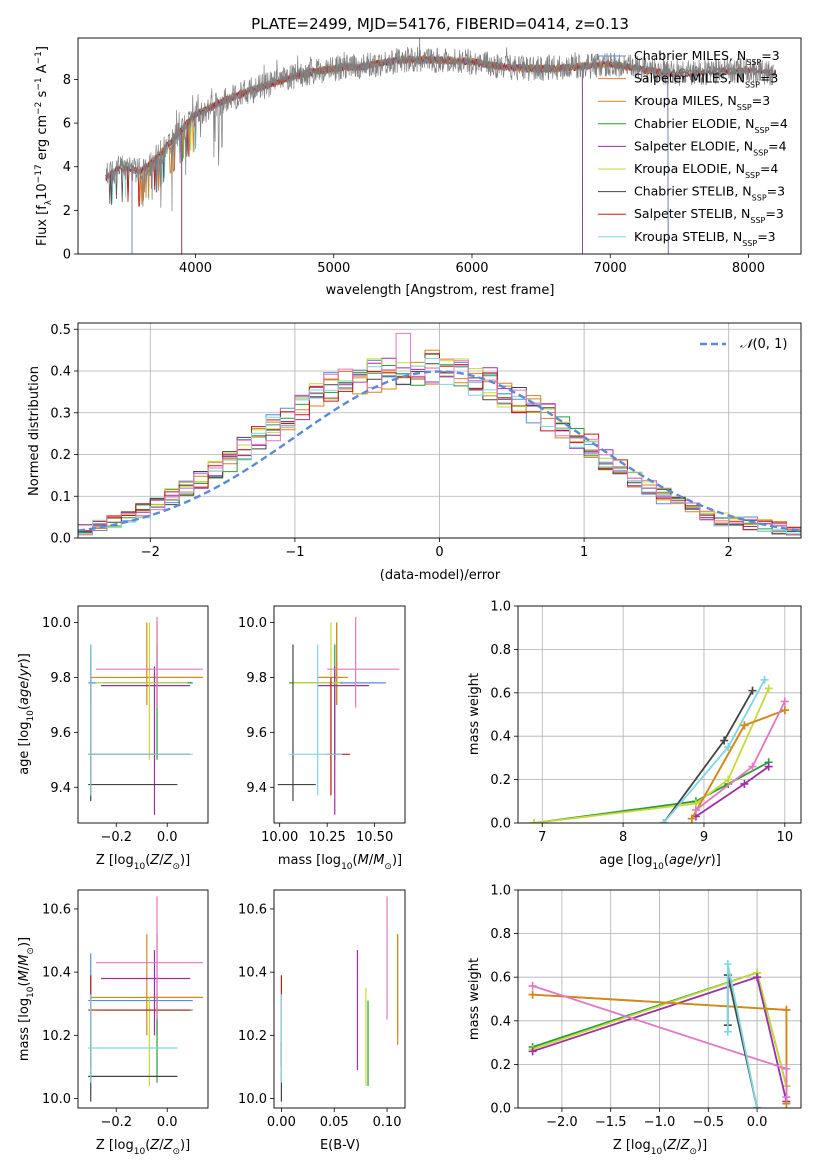 The image size is (819, 1170). I want to click on y-tick-label: 0.1, so click(60, 497).